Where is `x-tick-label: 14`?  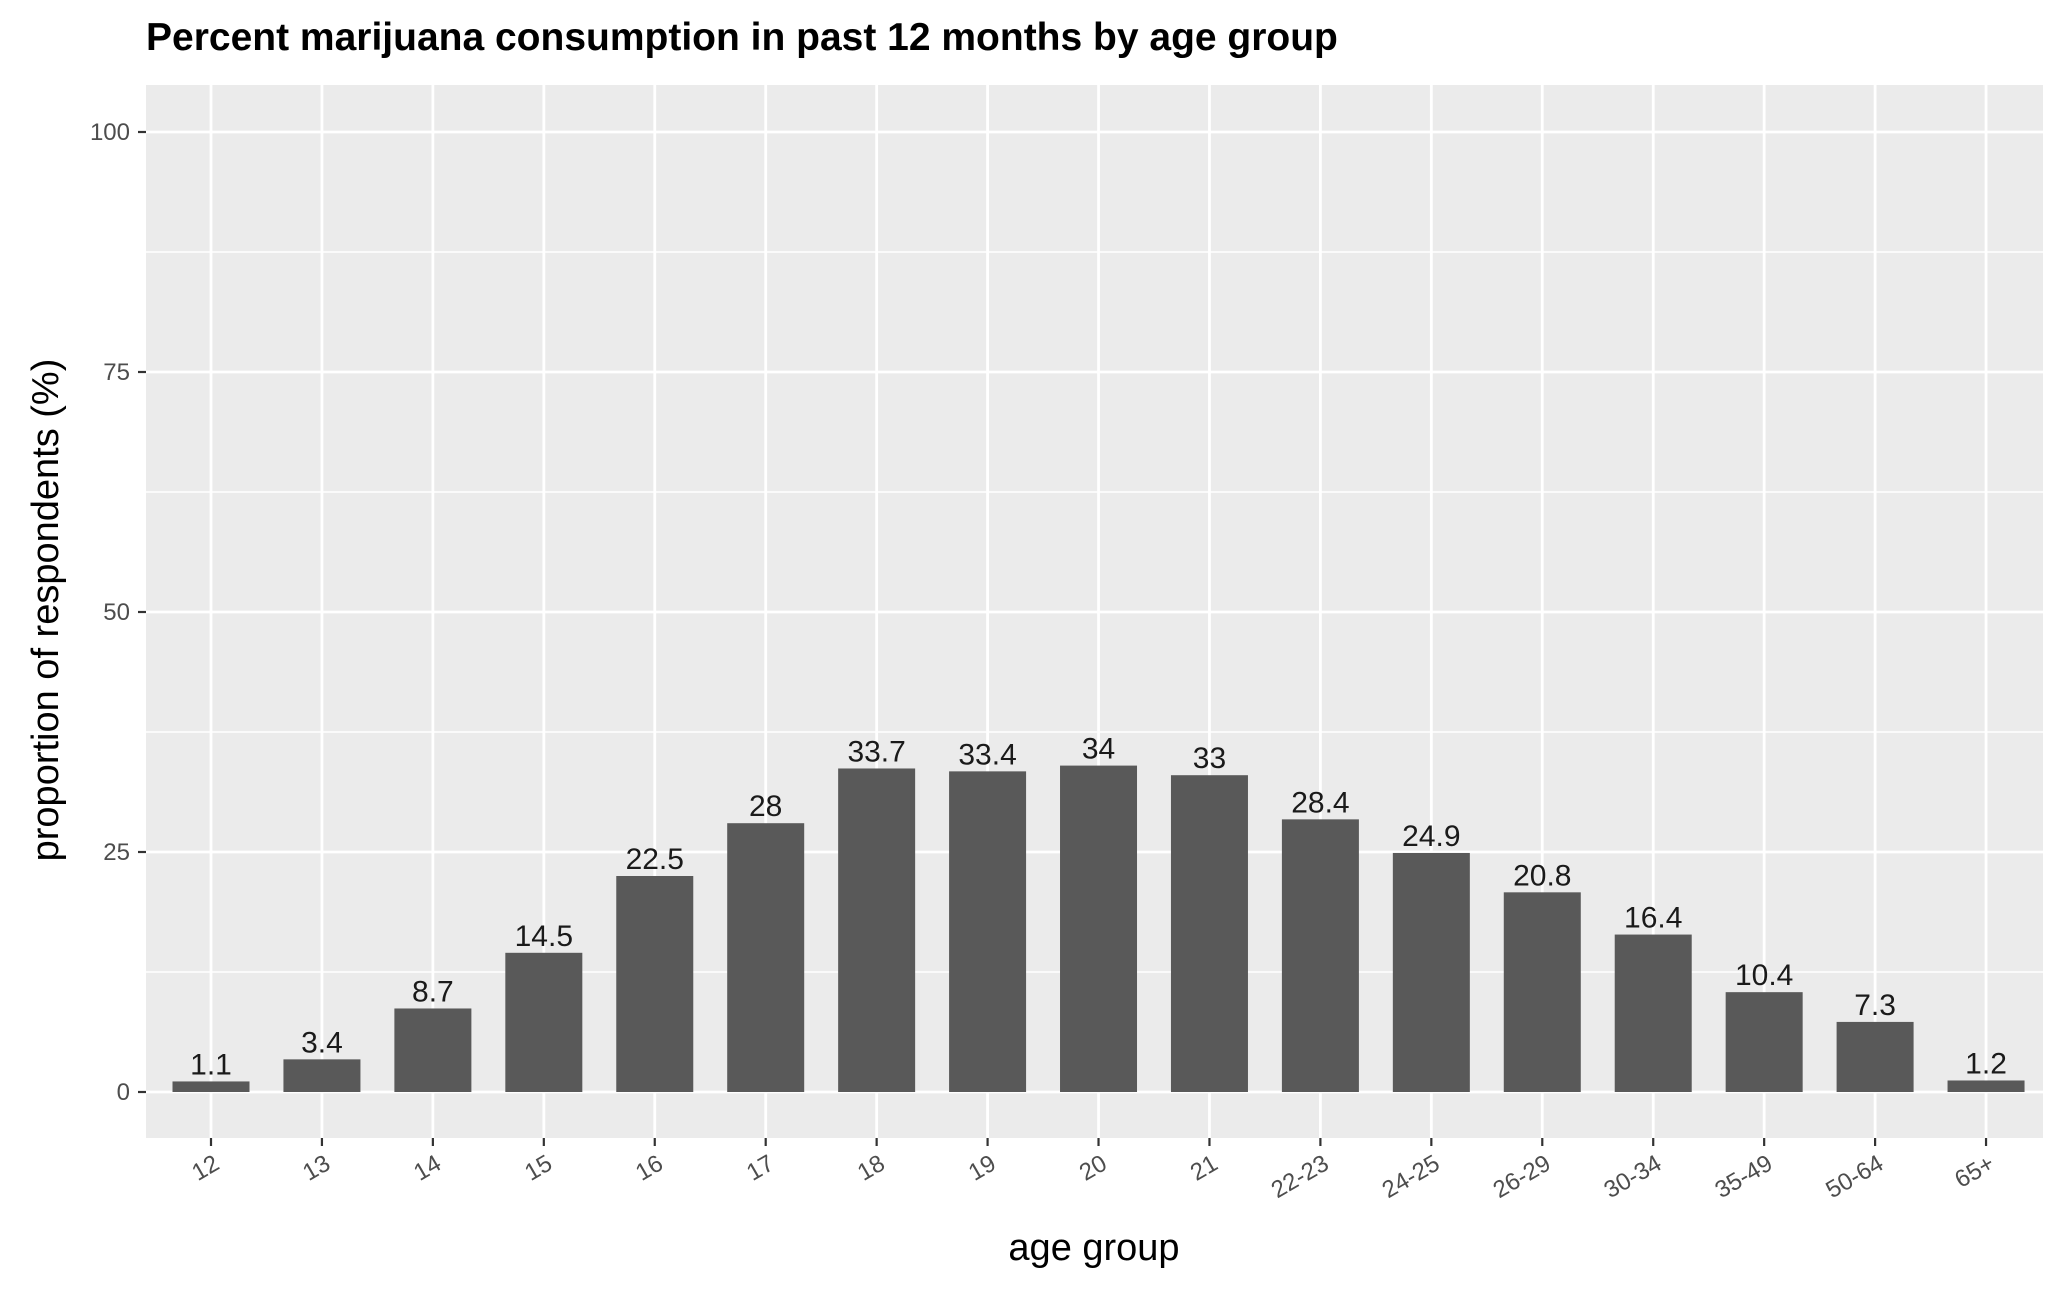
x-tick-label: 14 is located at coordinates (427, 1168).